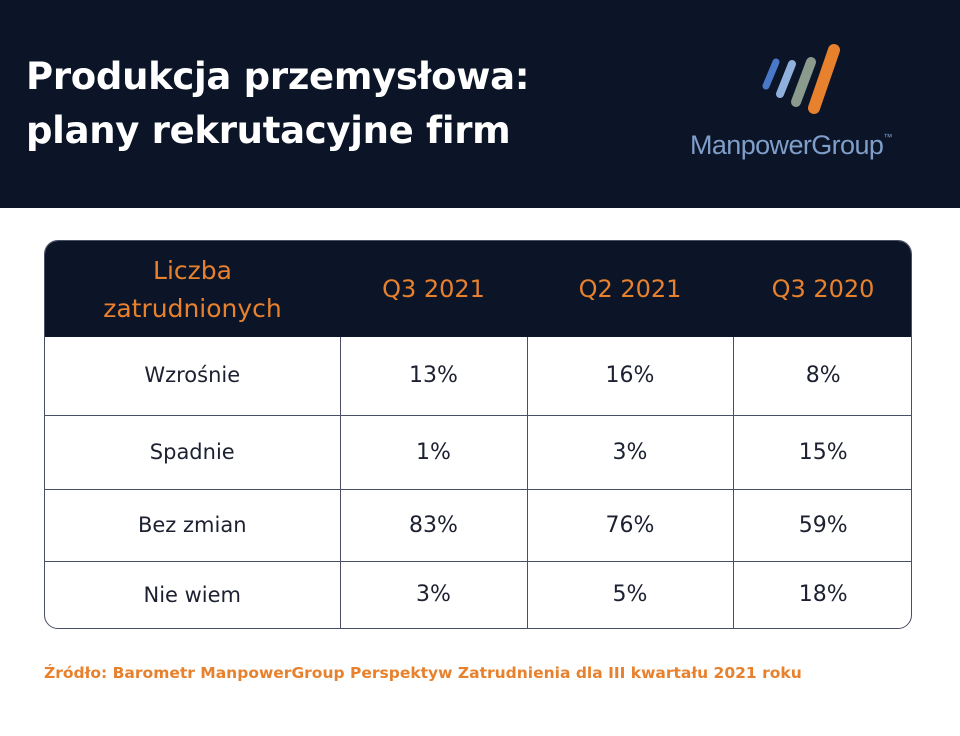  What do you see at coordinates (887, 137) in the screenshot?
I see `trademark-mark: ™` at bounding box center [887, 137].